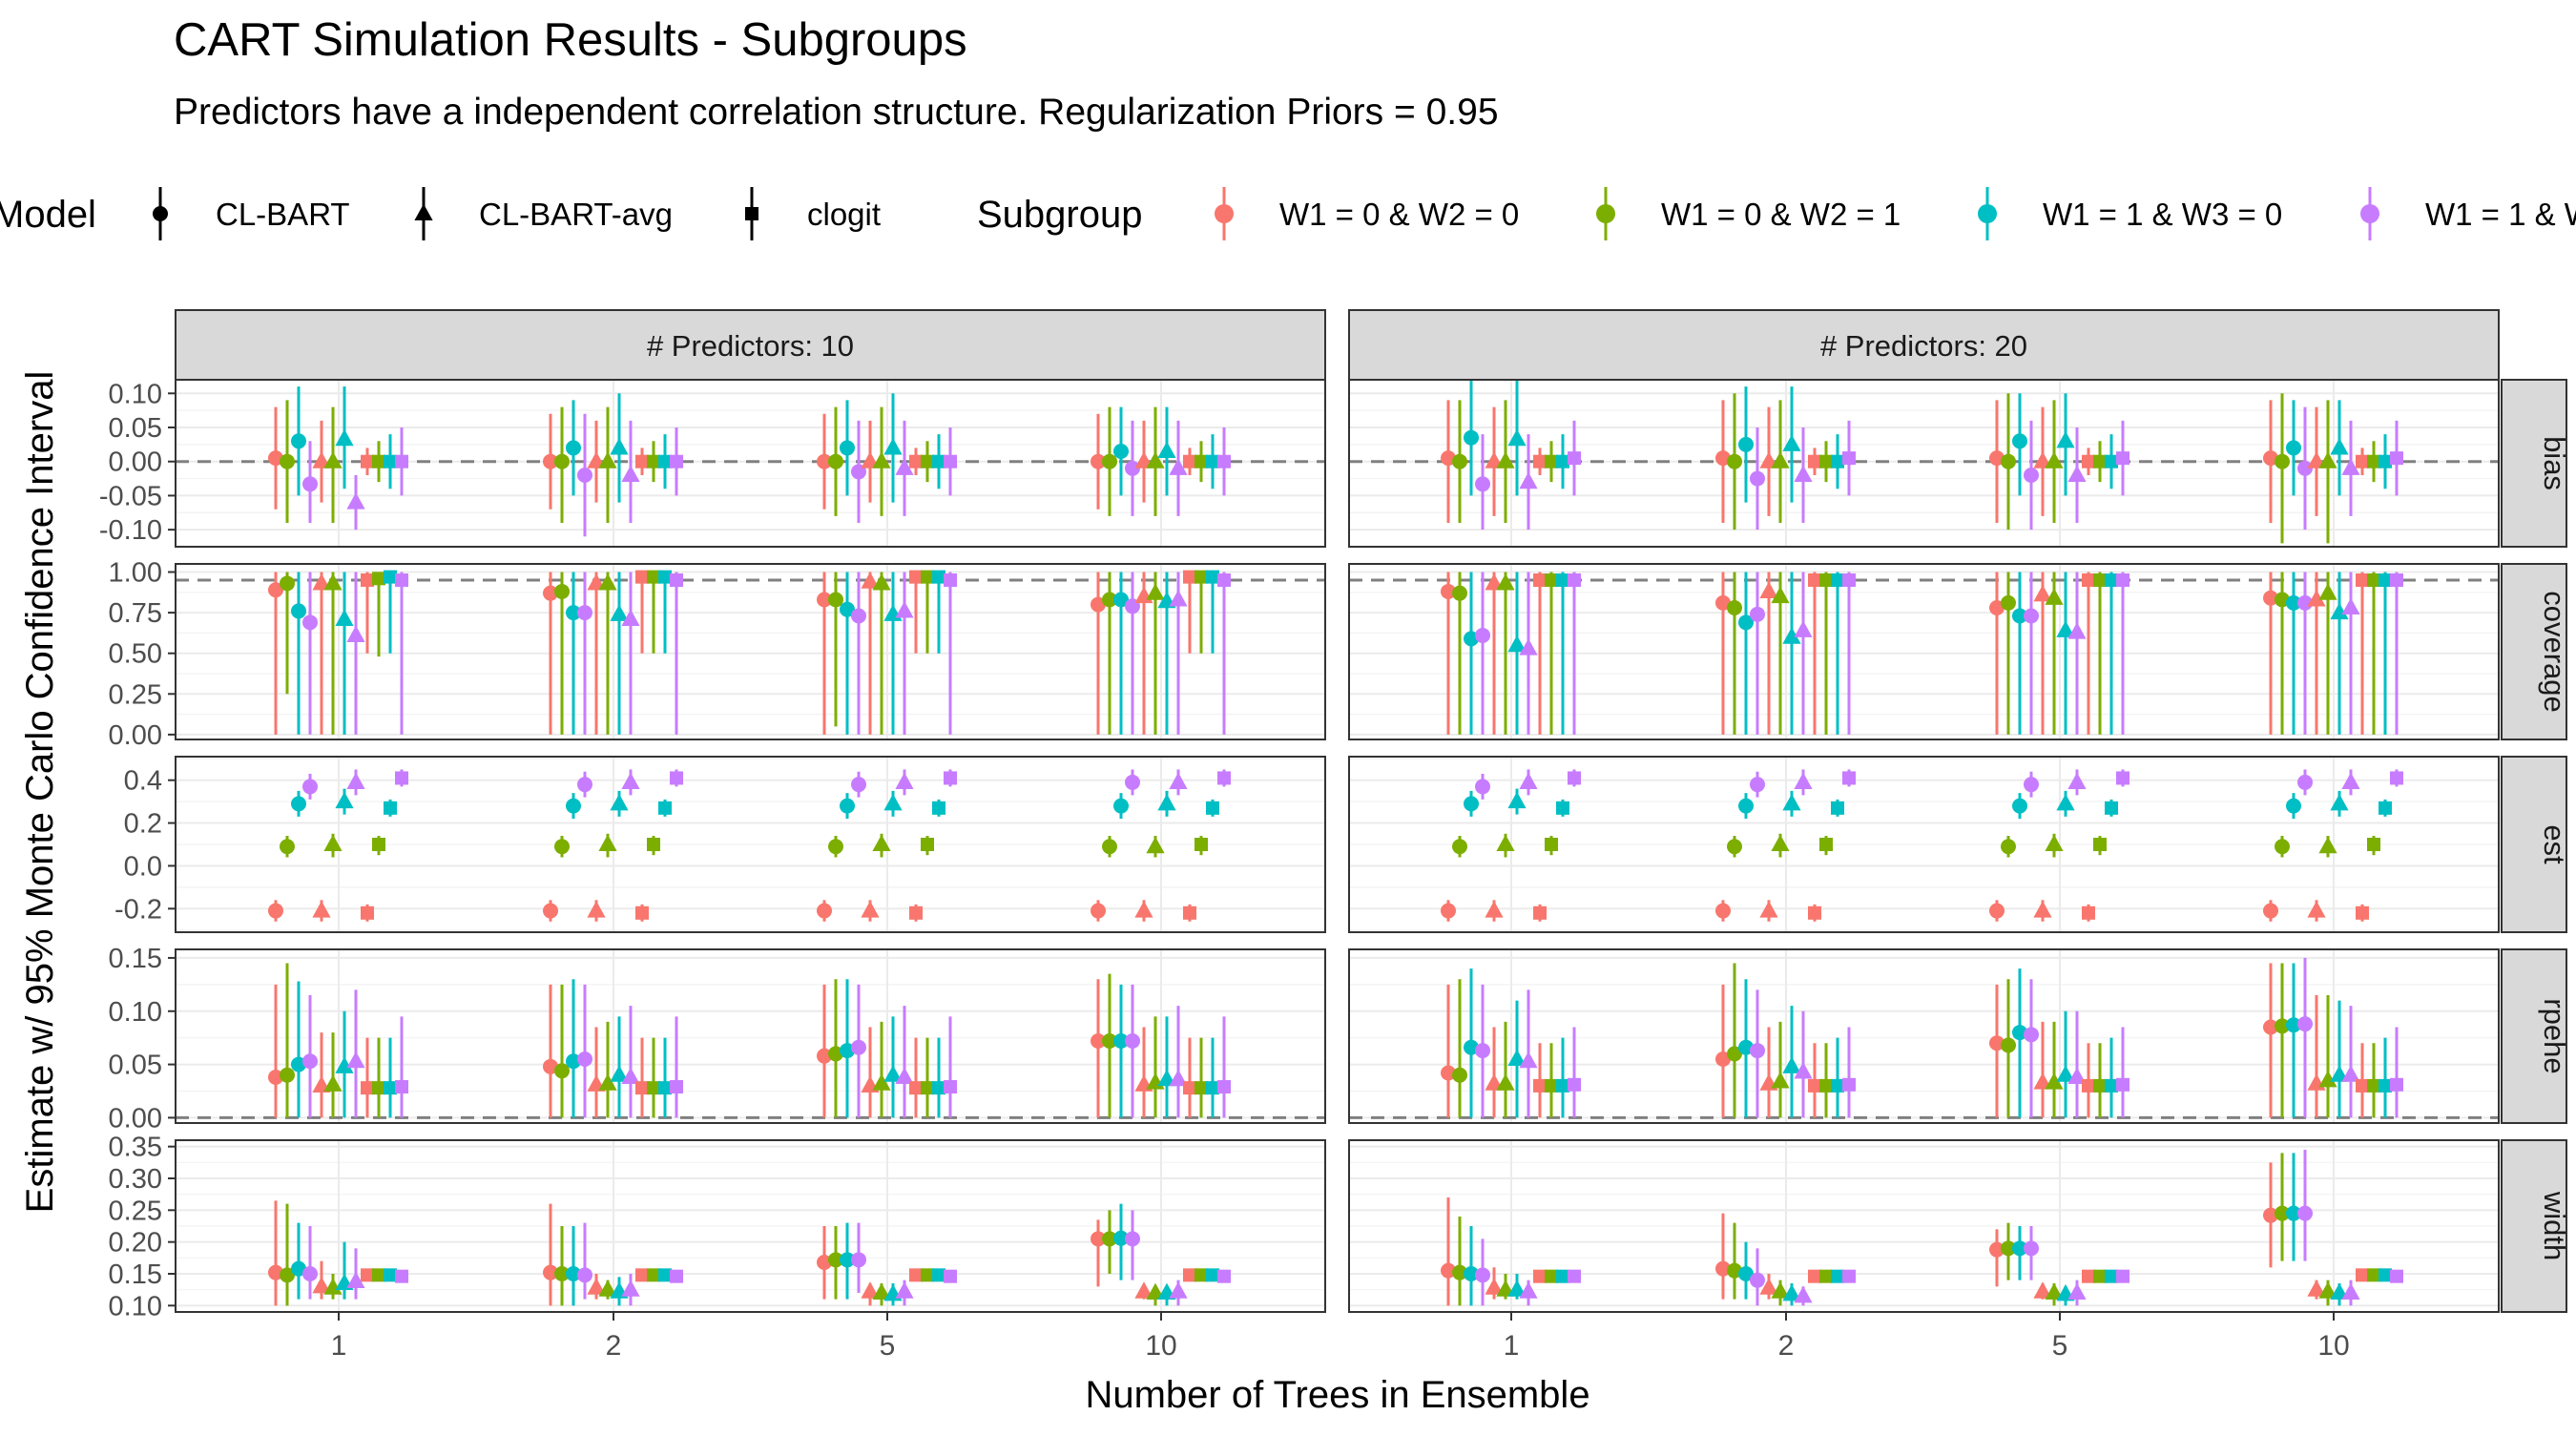  What do you see at coordinates (423, 212) in the screenshot?
I see `legend-key-triangle` at bounding box center [423, 212].